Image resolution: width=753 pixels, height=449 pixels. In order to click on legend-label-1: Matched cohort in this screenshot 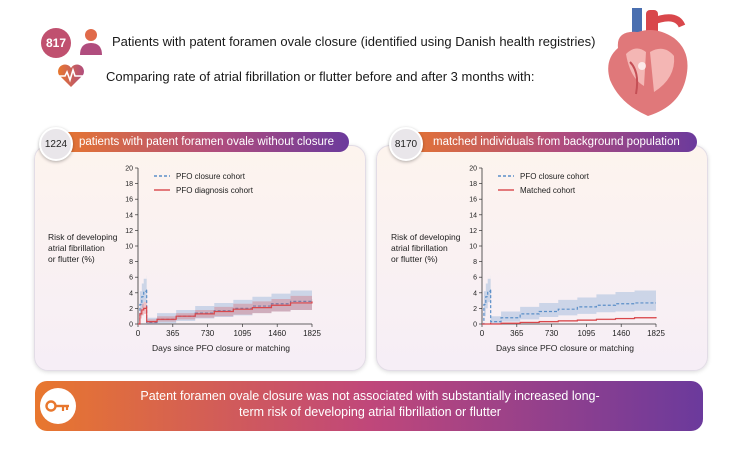, I will do `click(548, 190)`.